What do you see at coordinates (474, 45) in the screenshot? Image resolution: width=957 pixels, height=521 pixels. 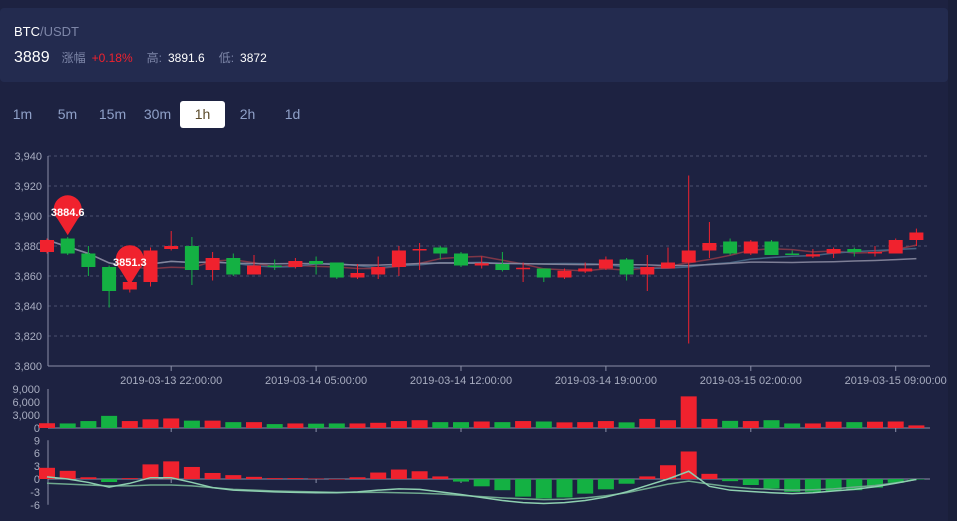 I see `ticker-header` at bounding box center [474, 45].